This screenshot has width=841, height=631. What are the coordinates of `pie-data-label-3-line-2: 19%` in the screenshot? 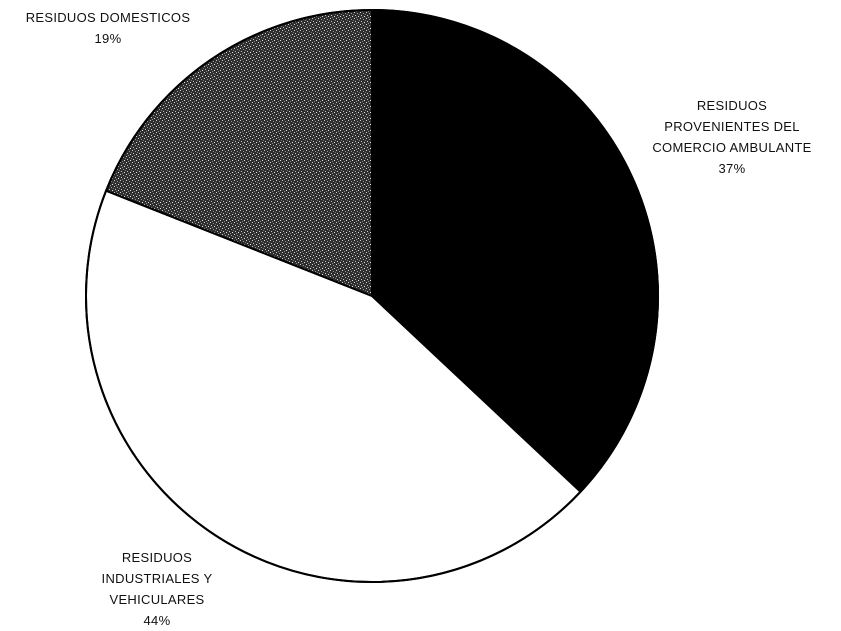 It's located at (108, 38).